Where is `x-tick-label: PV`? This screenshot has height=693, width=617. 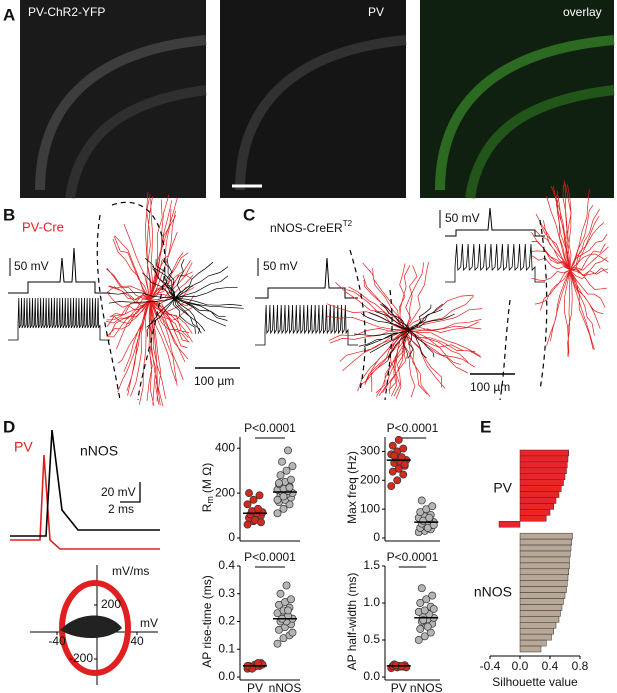
x-tick-label: PV is located at coordinates (255, 687).